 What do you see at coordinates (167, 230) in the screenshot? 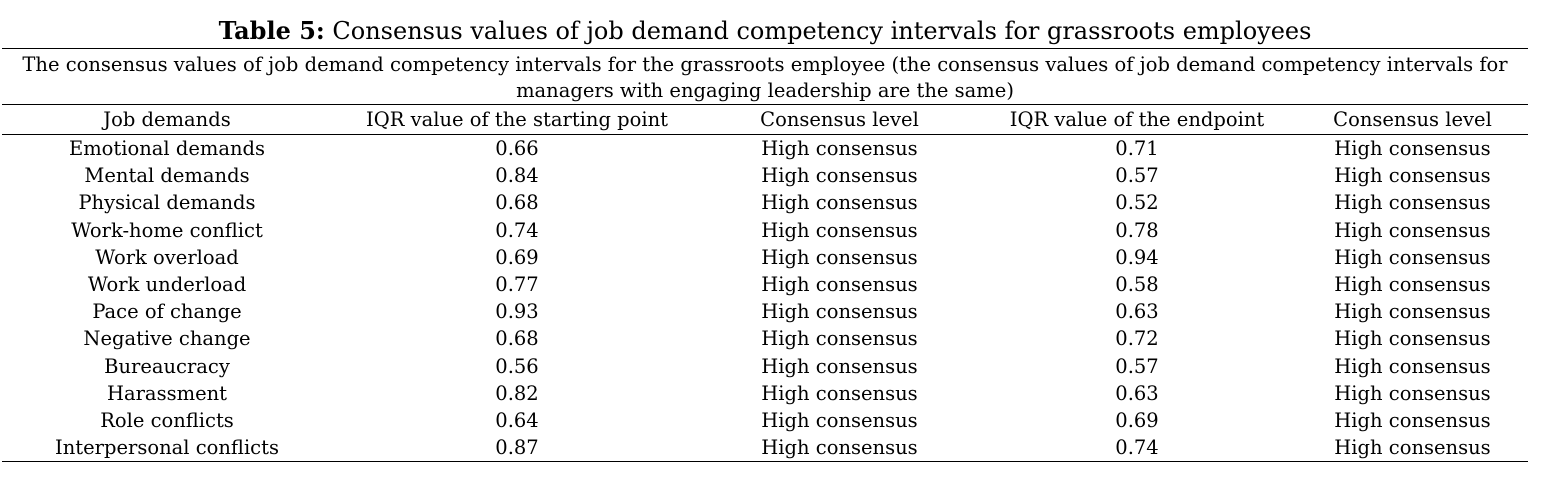
I see `job-demand-cell: Work-home conflict` at bounding box center [167, 230].